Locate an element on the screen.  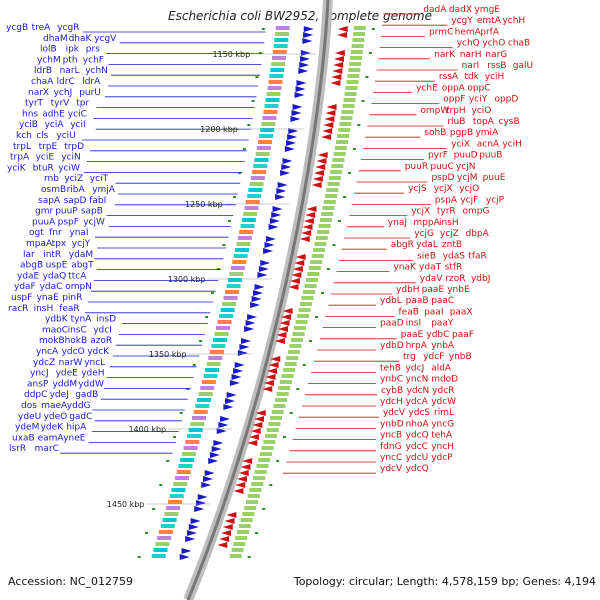
reverse-gene-label: galU is located at coordinates (523, 66).